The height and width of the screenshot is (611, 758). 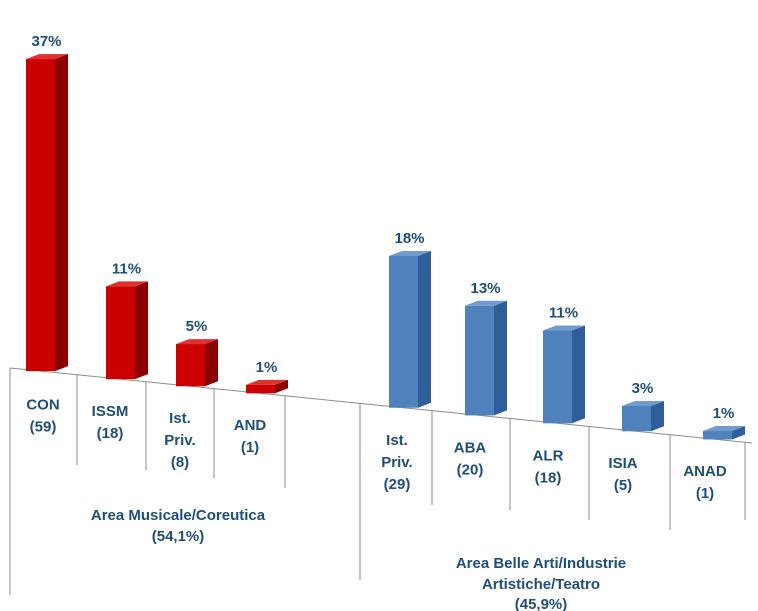 What do you see at coordinates (623, 485) in the screenshot?
I see `category-label: (5)` at bounding box center [623, 485].